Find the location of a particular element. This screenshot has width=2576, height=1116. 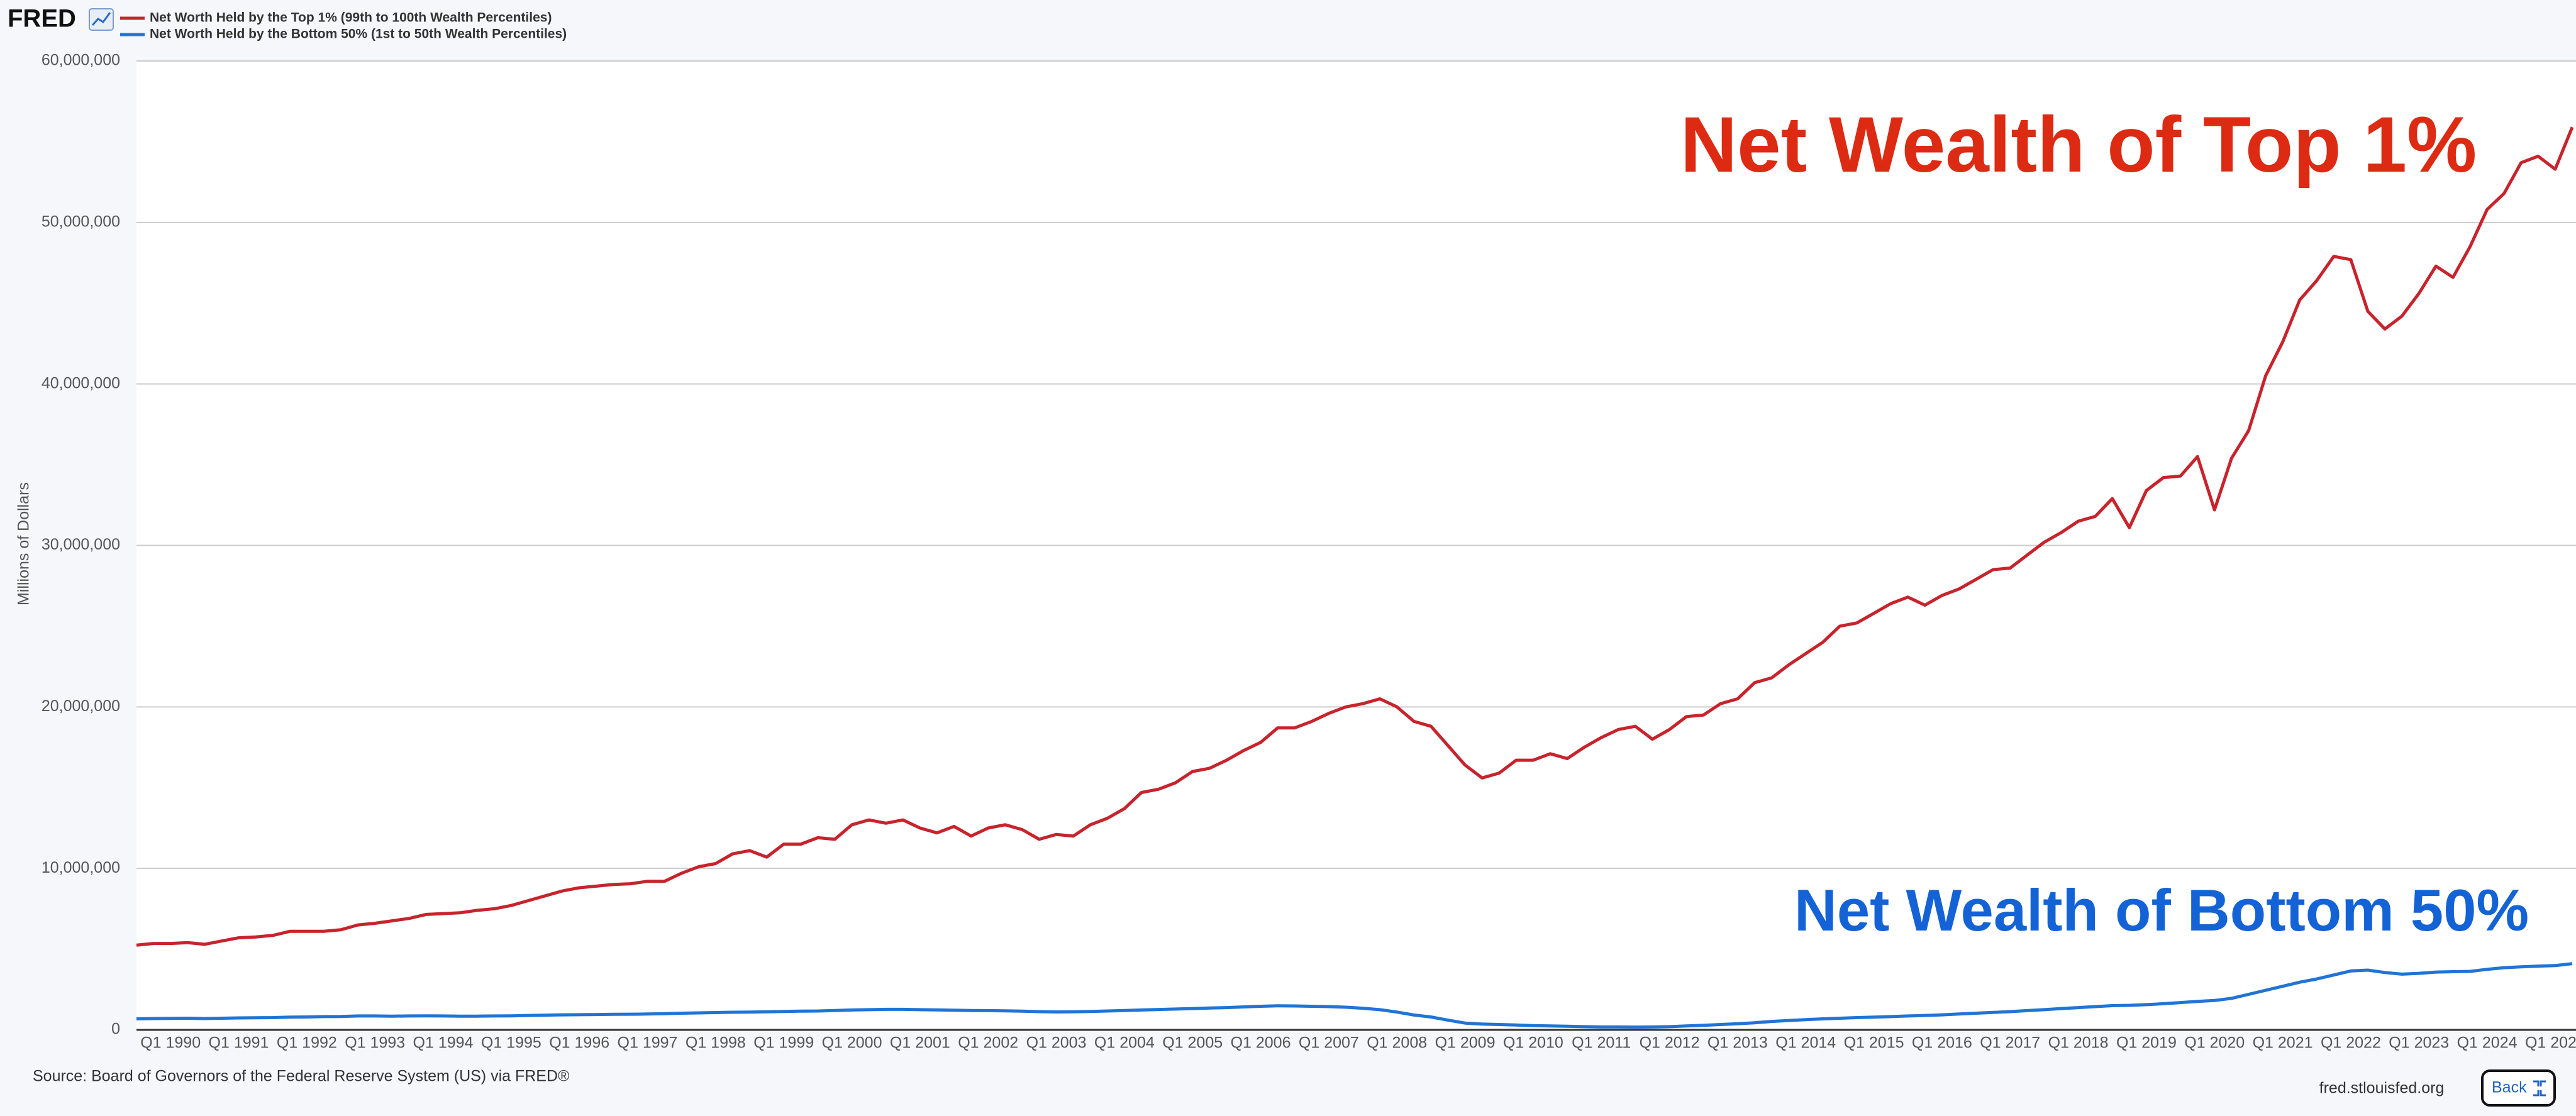

back-button: Back is located at coordinates (2518, 1088).